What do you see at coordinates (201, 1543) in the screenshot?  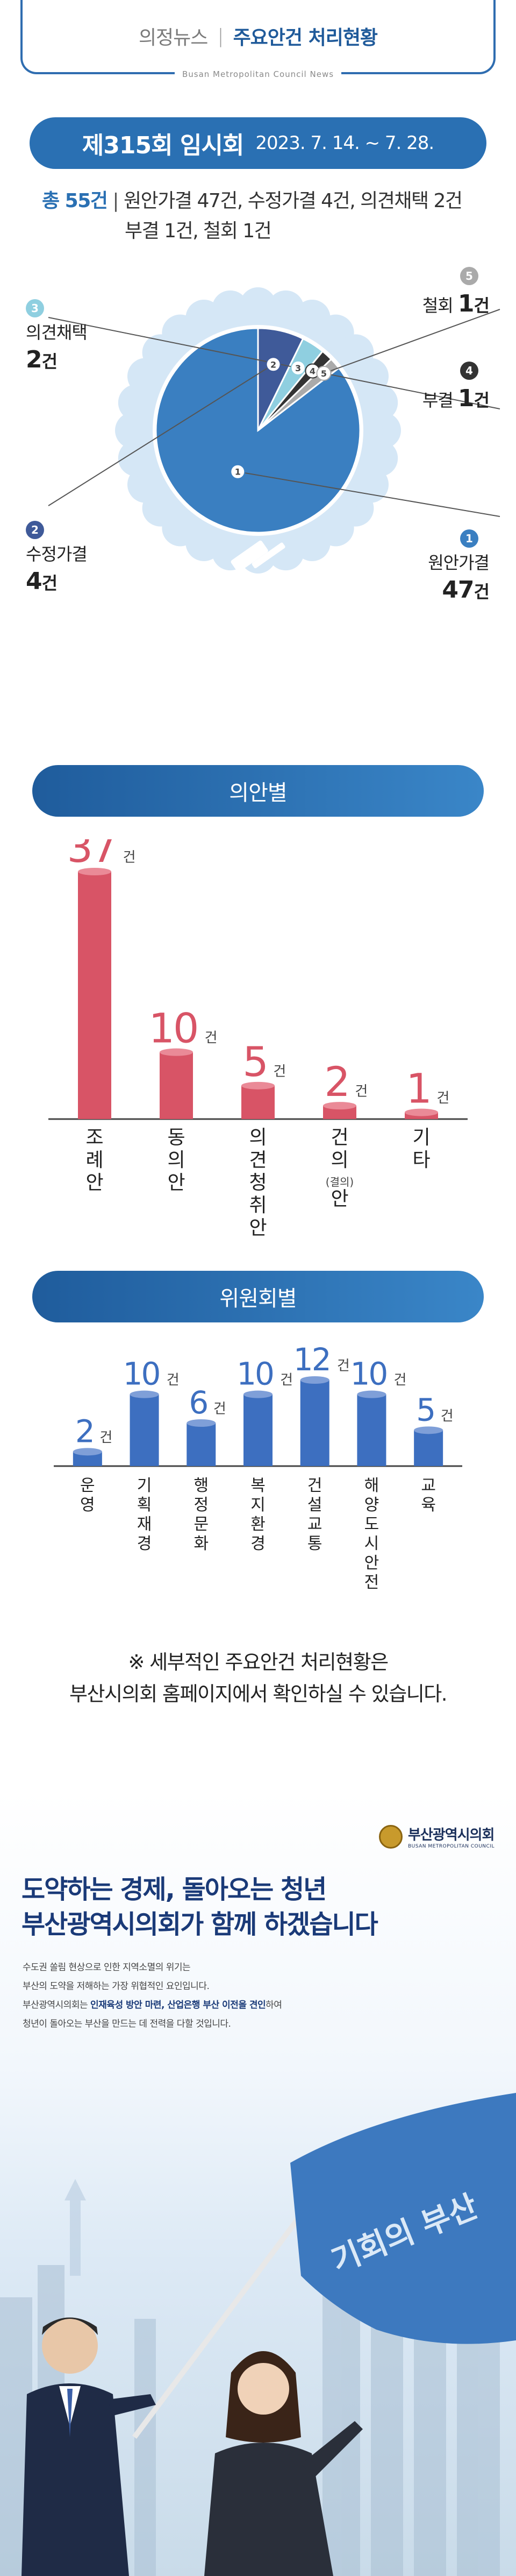 I see `svg-text: 화` at bounding box center [201, 1543].